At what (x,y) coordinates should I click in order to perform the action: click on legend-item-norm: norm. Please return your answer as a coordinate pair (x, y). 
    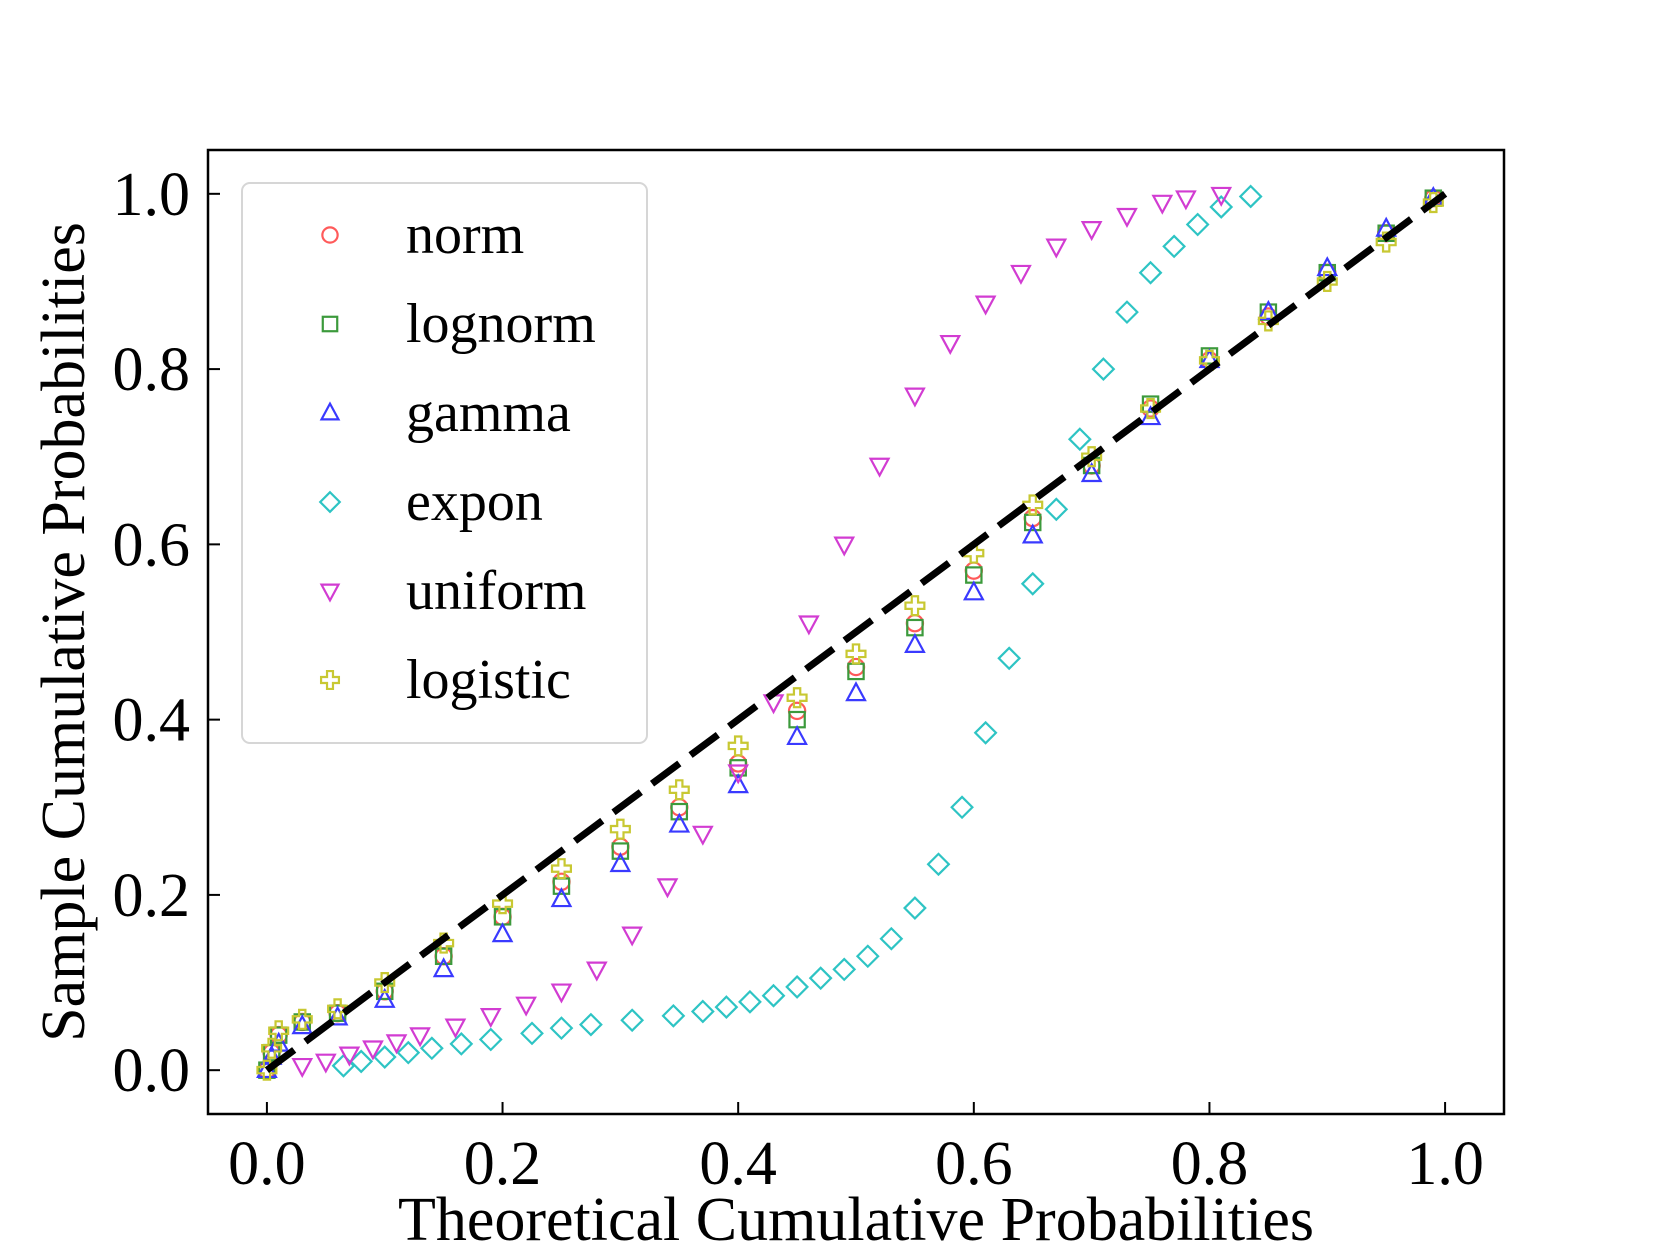
    Looking at the image, I should click on (422, 235).